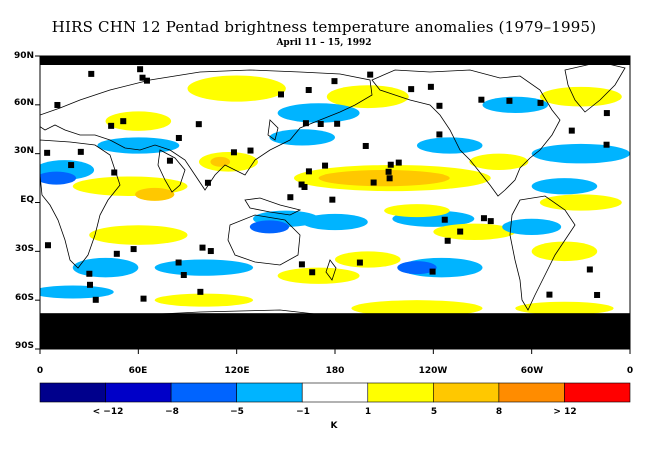 This screenshot has height=468, width=648. Describe the element at coordinates (565, 412) in the screenshot. I see `colorbar-label-gt-12: > 12` at that location.